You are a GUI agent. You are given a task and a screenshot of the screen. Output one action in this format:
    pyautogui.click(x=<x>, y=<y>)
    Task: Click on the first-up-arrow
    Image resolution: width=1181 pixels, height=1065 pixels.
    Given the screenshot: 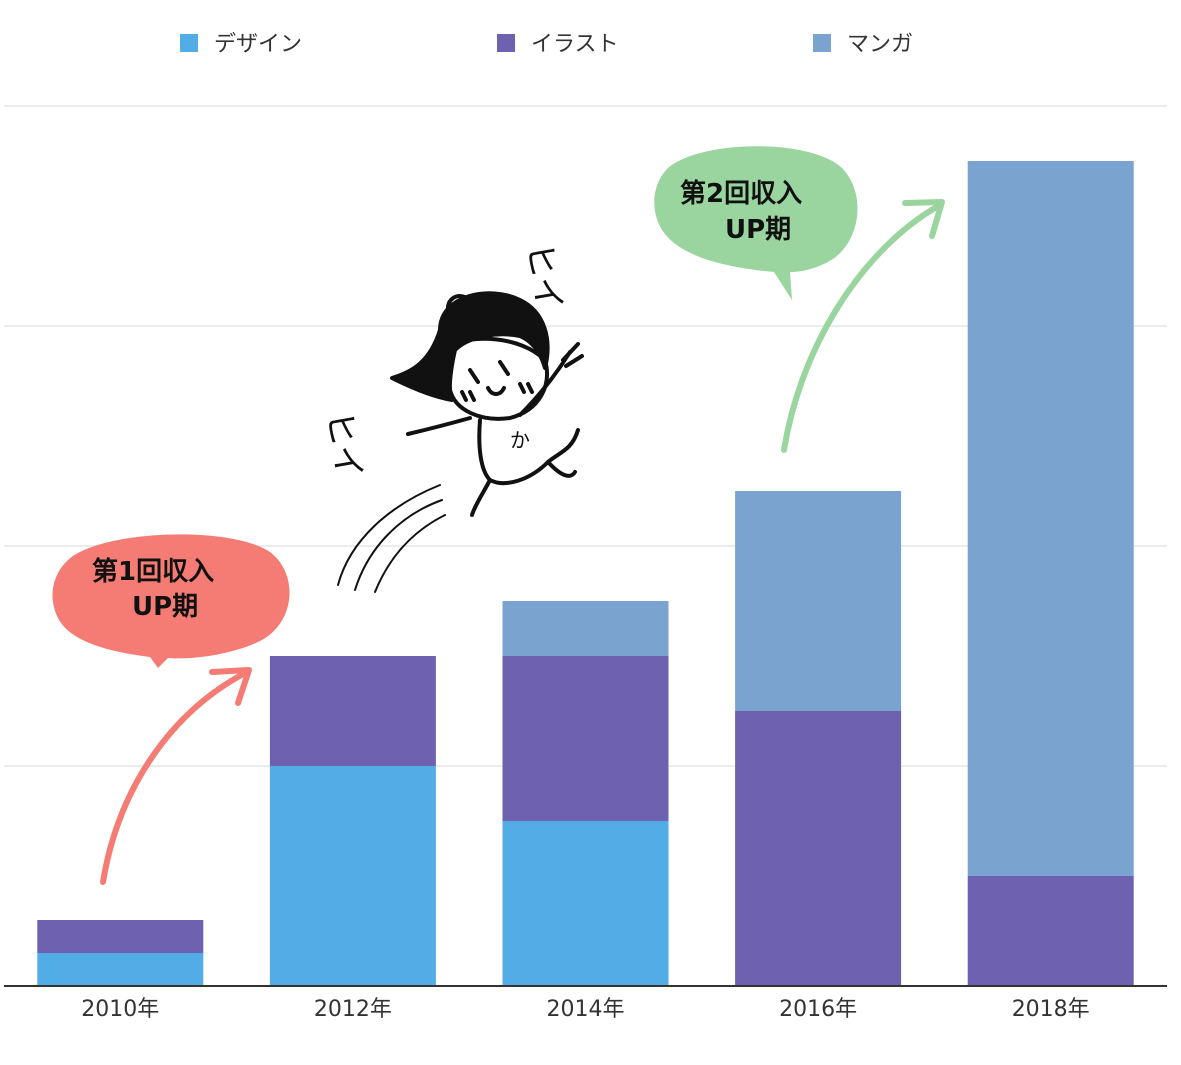 What is the action you would take?
    pyautogui.click(x=176, y=776)
    